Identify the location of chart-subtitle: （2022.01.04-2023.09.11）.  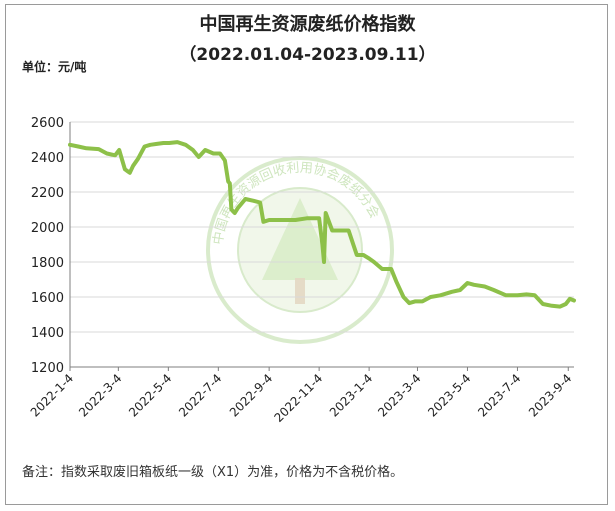
(307, 55).